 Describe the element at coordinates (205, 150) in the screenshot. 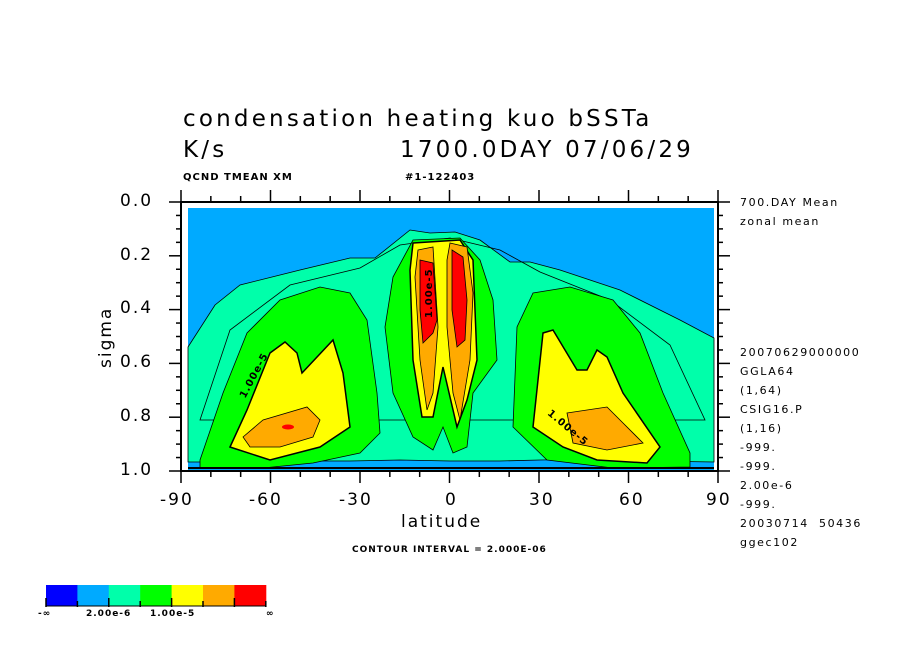

I see `units-label: K/s` at that location.